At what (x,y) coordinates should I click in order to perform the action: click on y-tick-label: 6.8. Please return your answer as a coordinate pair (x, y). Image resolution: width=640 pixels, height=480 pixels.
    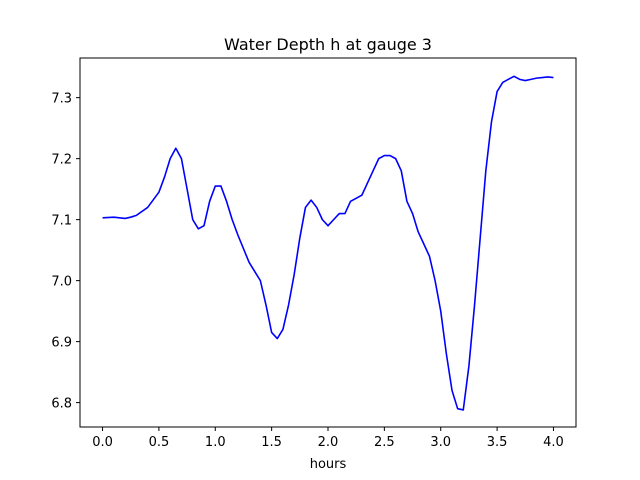
    Looking at the image, I should click on (61, 404).